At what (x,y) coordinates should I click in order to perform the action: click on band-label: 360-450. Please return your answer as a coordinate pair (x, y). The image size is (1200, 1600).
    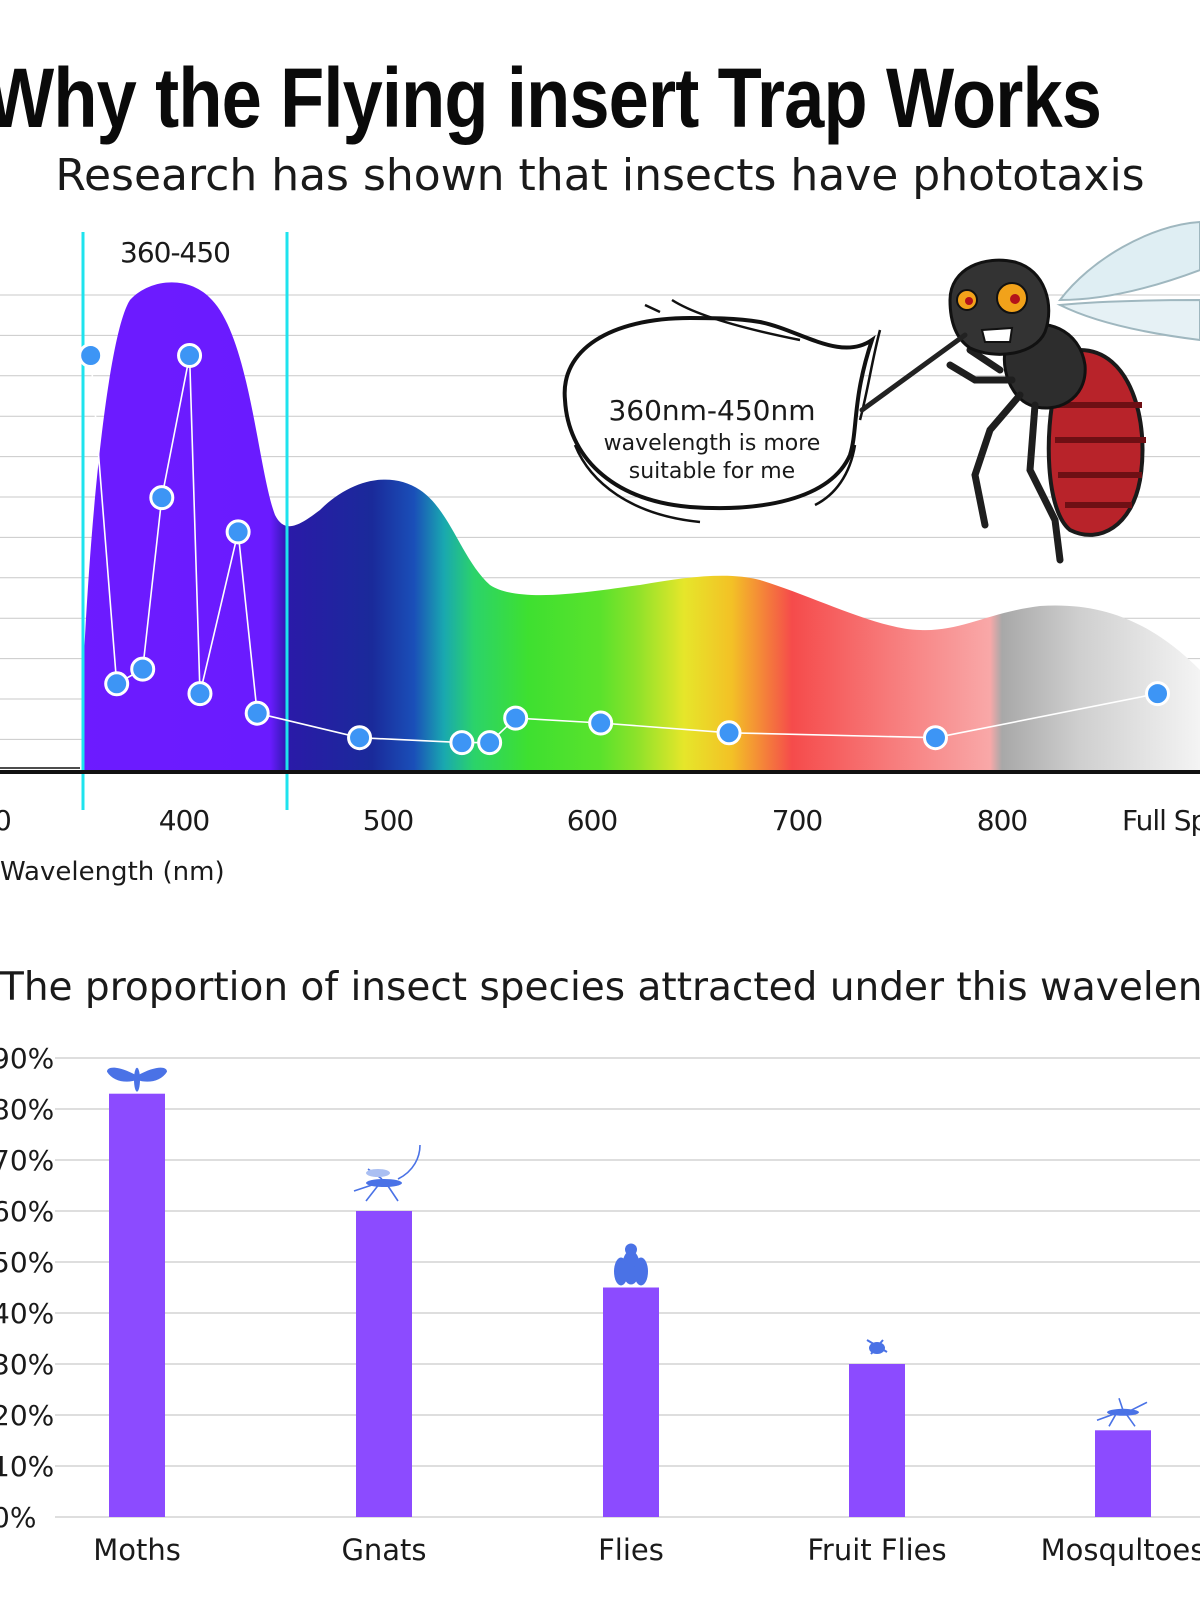
    Looking at the image, I should click on (175, 252).